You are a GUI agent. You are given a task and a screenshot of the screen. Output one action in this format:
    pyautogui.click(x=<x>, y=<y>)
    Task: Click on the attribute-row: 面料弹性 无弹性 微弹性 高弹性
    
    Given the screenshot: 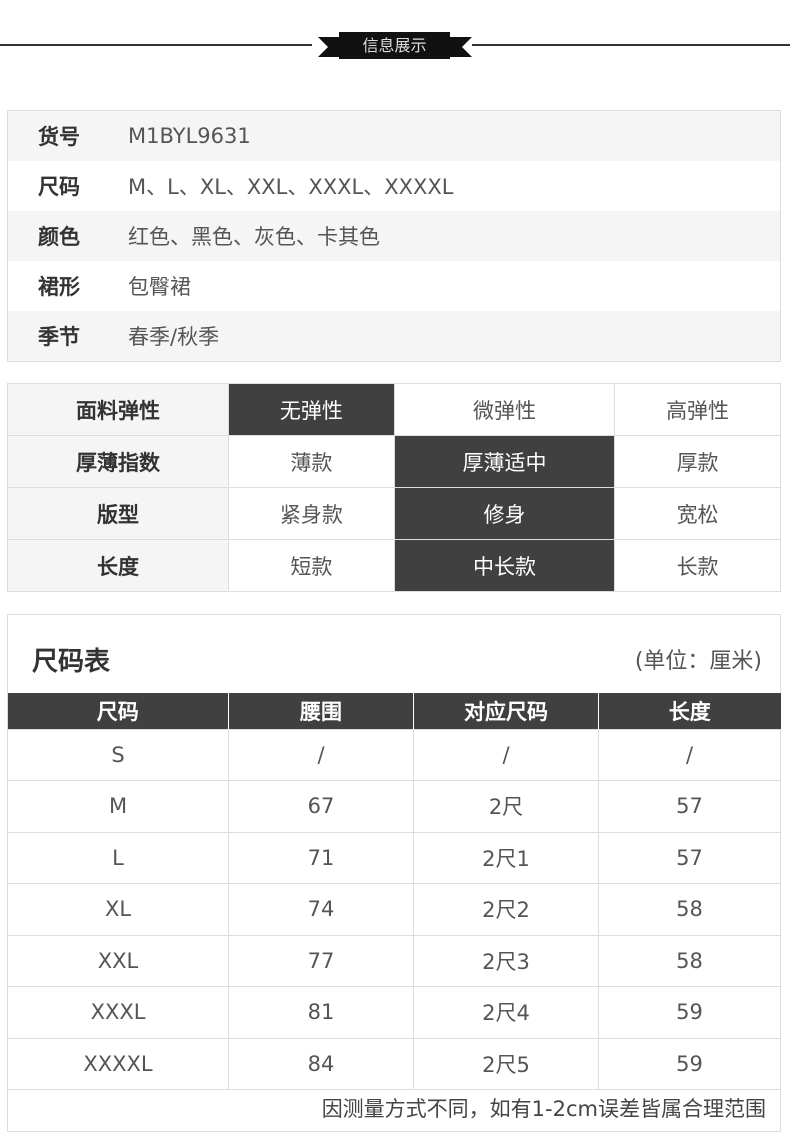 What is the action you would take?
    pyautogui.click(x=394, y=409)
    